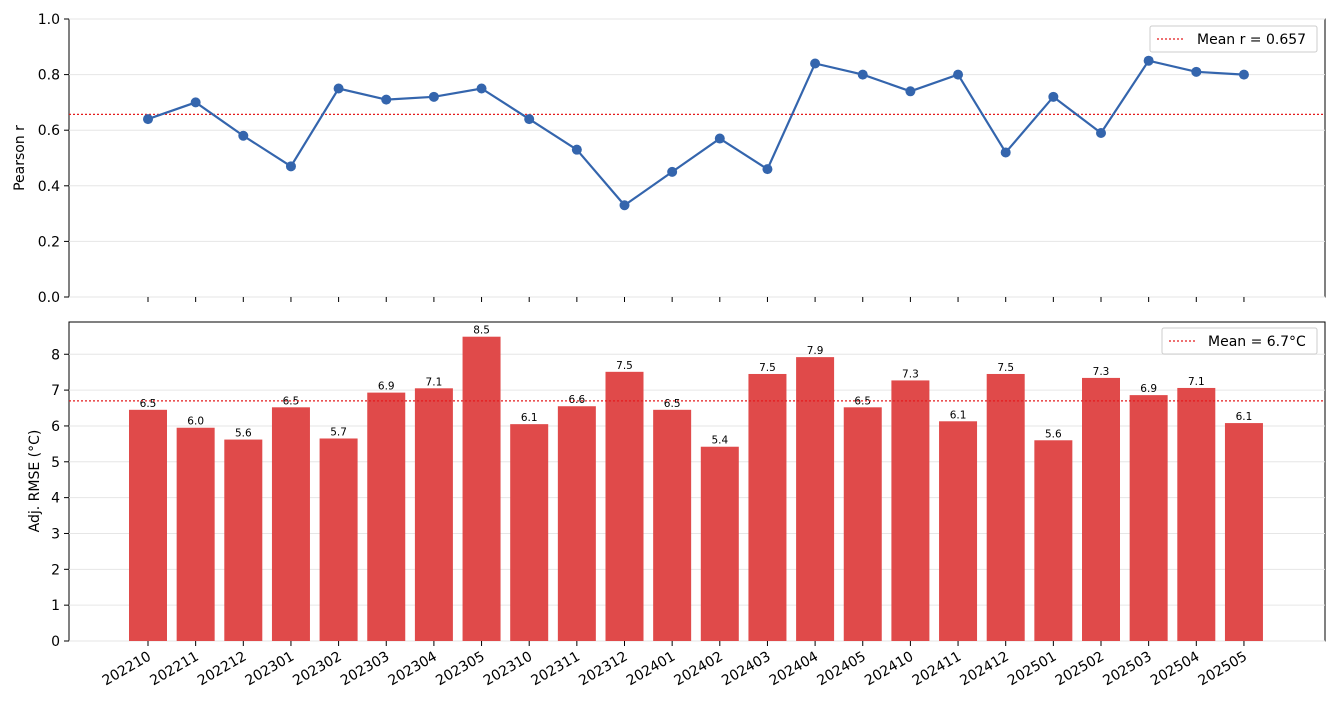 This screenshot has width=1335, height=709. What do you see at coordinates (651, 669) in the screenshot?
I see `rmse-x-tick-label: 202401` at bounding box center [651, 669].